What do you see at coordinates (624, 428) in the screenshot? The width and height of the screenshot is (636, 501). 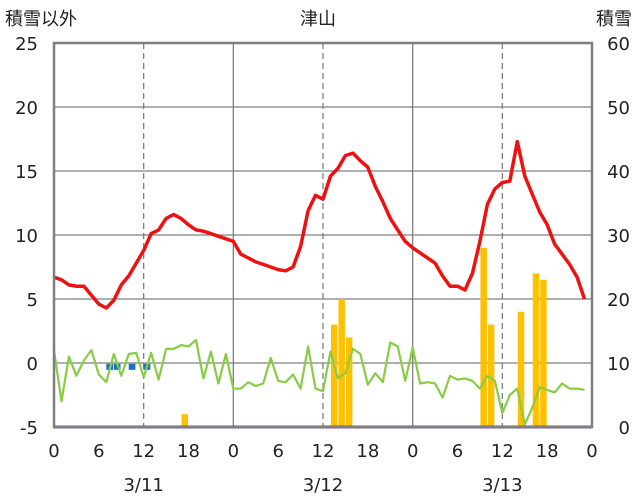 I see `right-tick-label: 0` at bounding box center [624, 428].